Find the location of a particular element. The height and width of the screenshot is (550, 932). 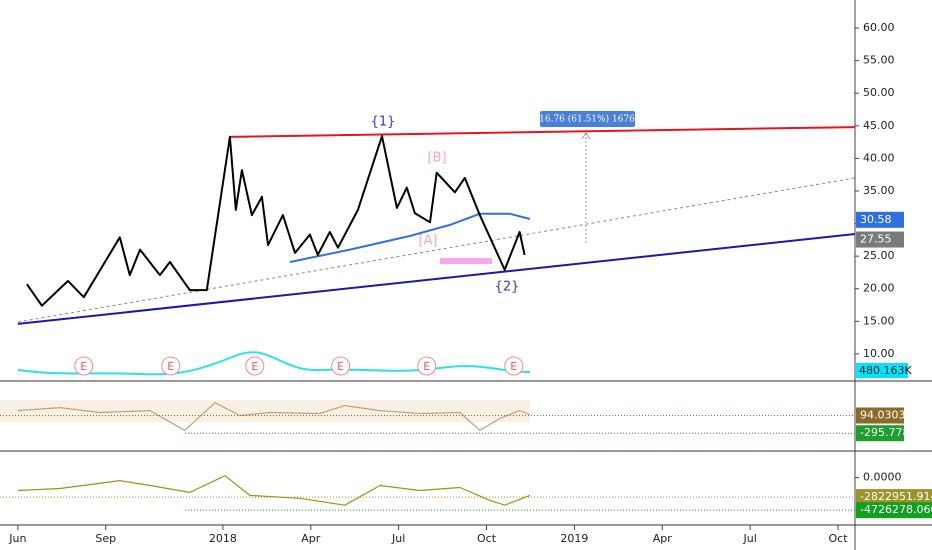

y-tick-label: 45.00 is located at coordinates (879, 125).